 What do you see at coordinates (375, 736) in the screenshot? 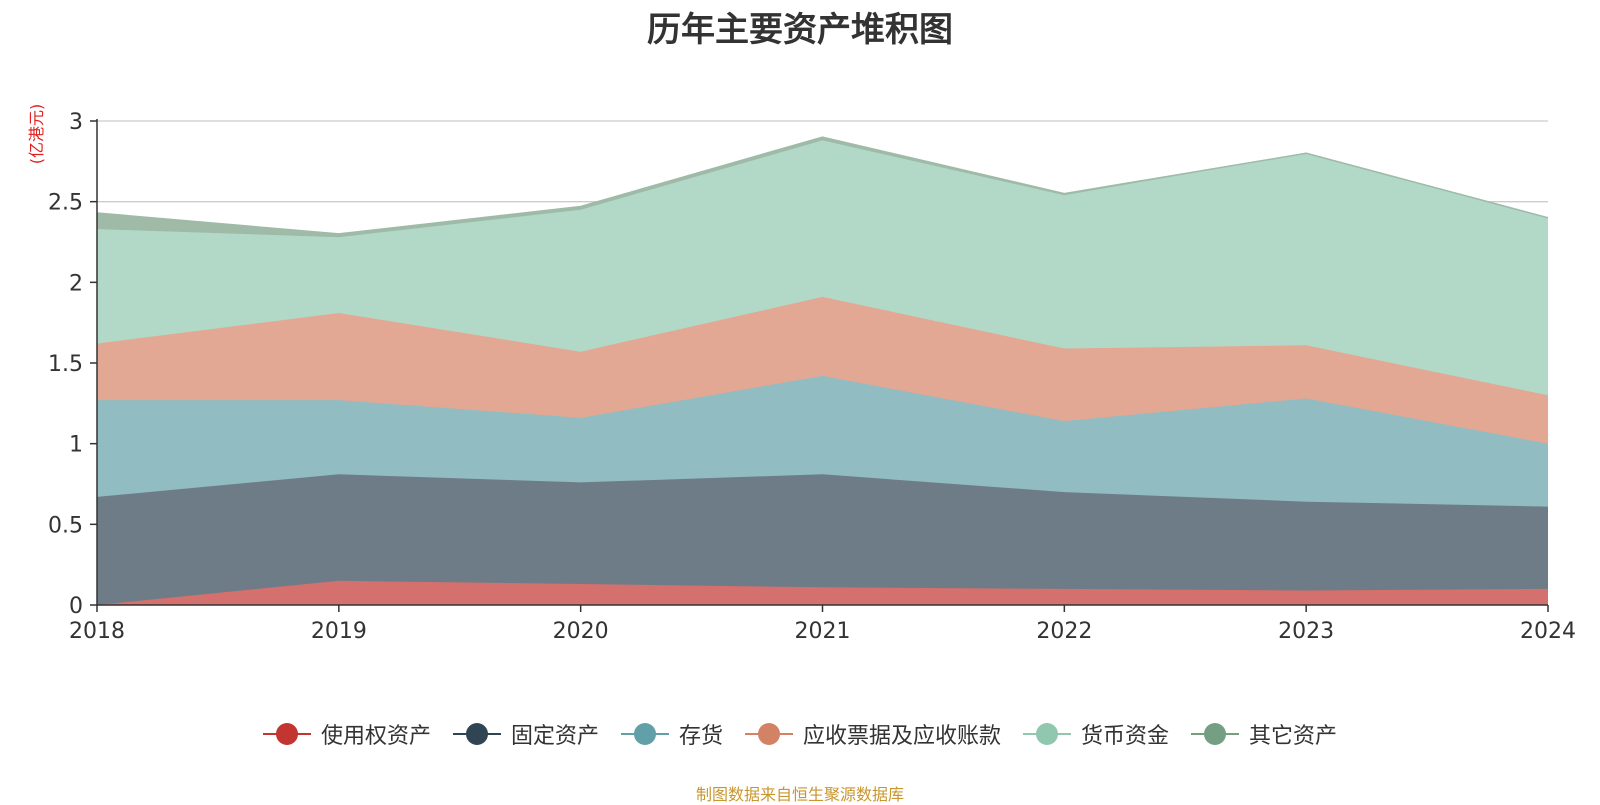
I see `legend-label: 使用权资产` at bounding box center [375, 736].